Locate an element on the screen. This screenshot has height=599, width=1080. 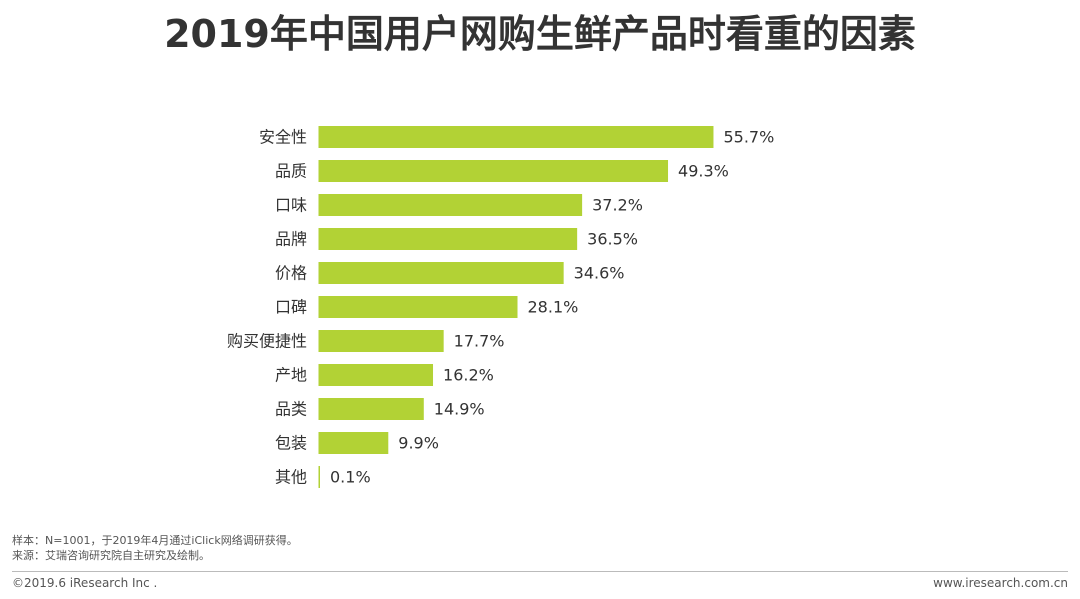
category-label: 品类 is located at coordinates (291, 409).